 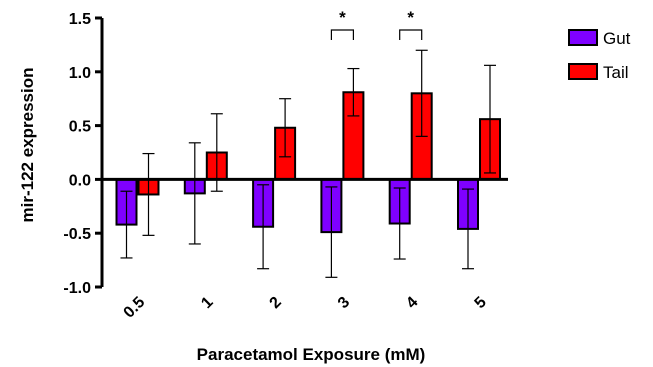 I want to click on legend-label-tail: Tail, so click(x=616, y=72).